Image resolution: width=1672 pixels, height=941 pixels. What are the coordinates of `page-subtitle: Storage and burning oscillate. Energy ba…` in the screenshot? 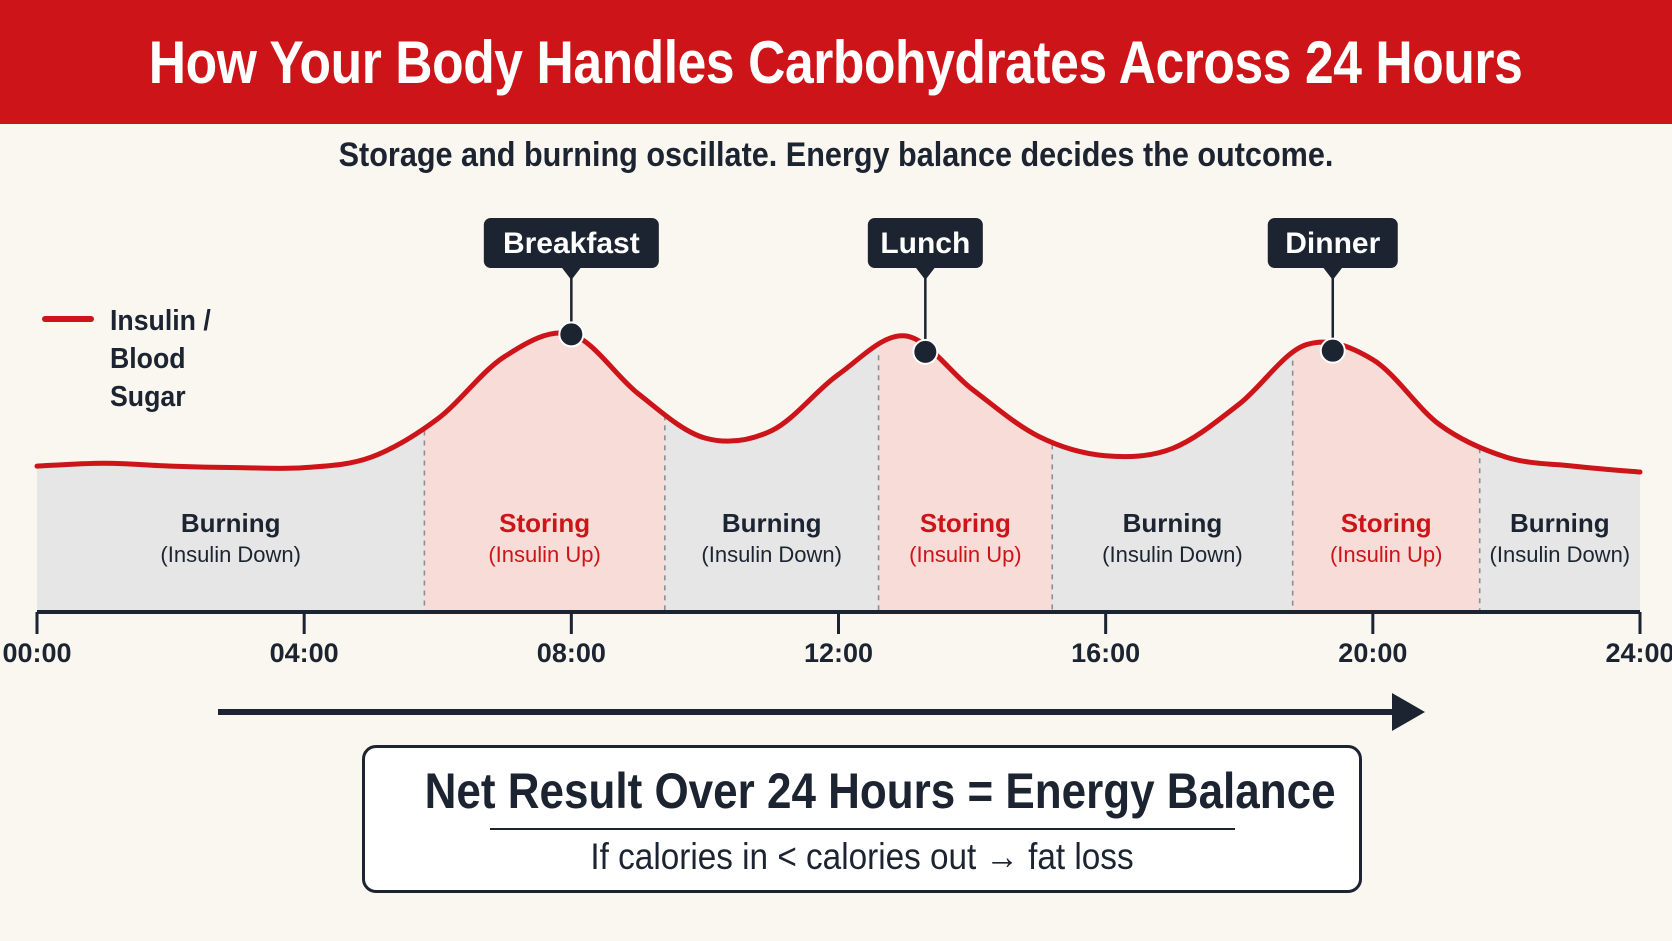 It's located at (836, 155).